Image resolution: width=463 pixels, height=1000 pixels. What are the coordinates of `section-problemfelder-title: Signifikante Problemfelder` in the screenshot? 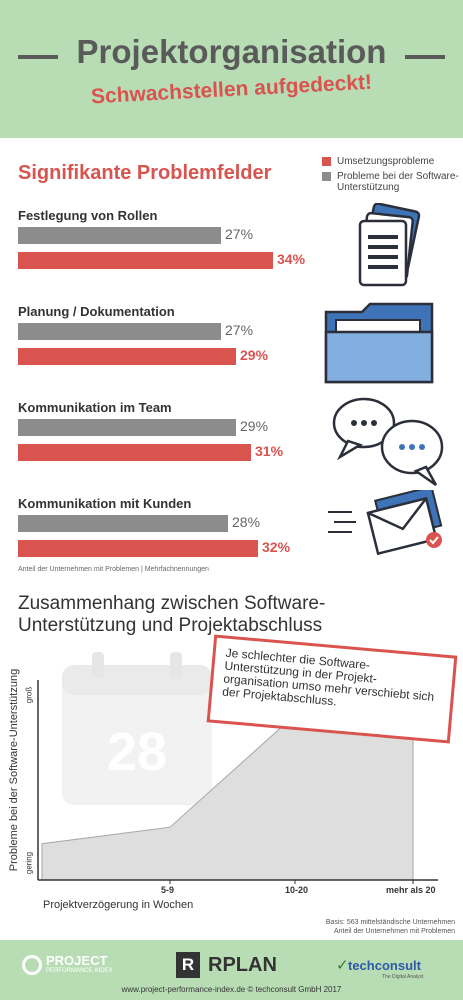 It's located at (145, 173).